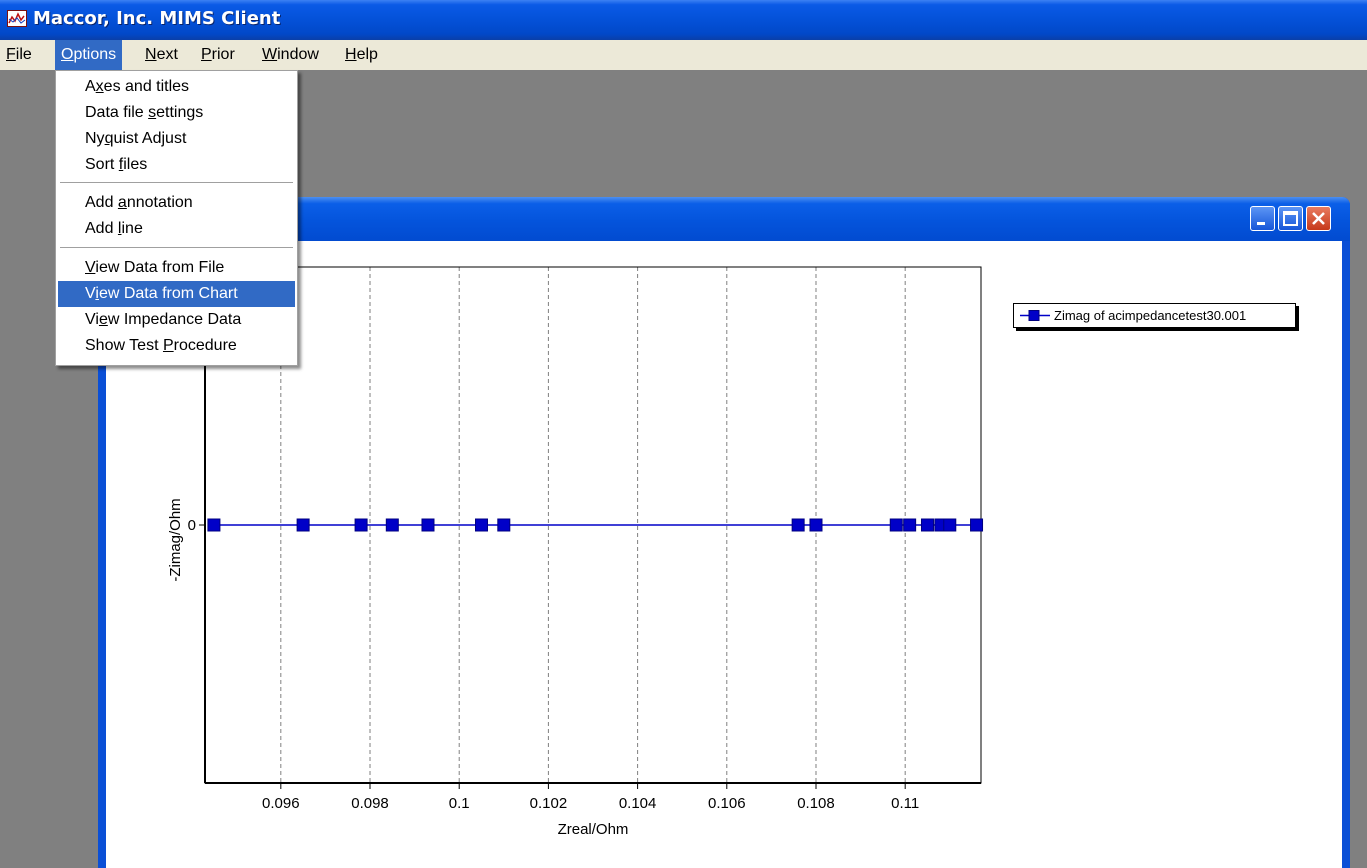  I want to click on maximize-icon, so click(1290, 218).